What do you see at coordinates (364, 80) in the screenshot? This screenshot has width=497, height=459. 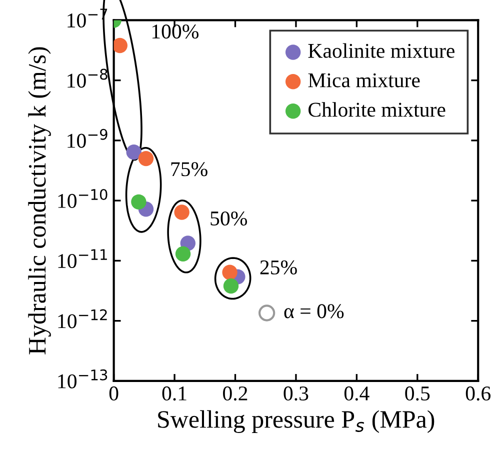 I see `legend-label: Mica mixture` at bounding box center [364, 80].